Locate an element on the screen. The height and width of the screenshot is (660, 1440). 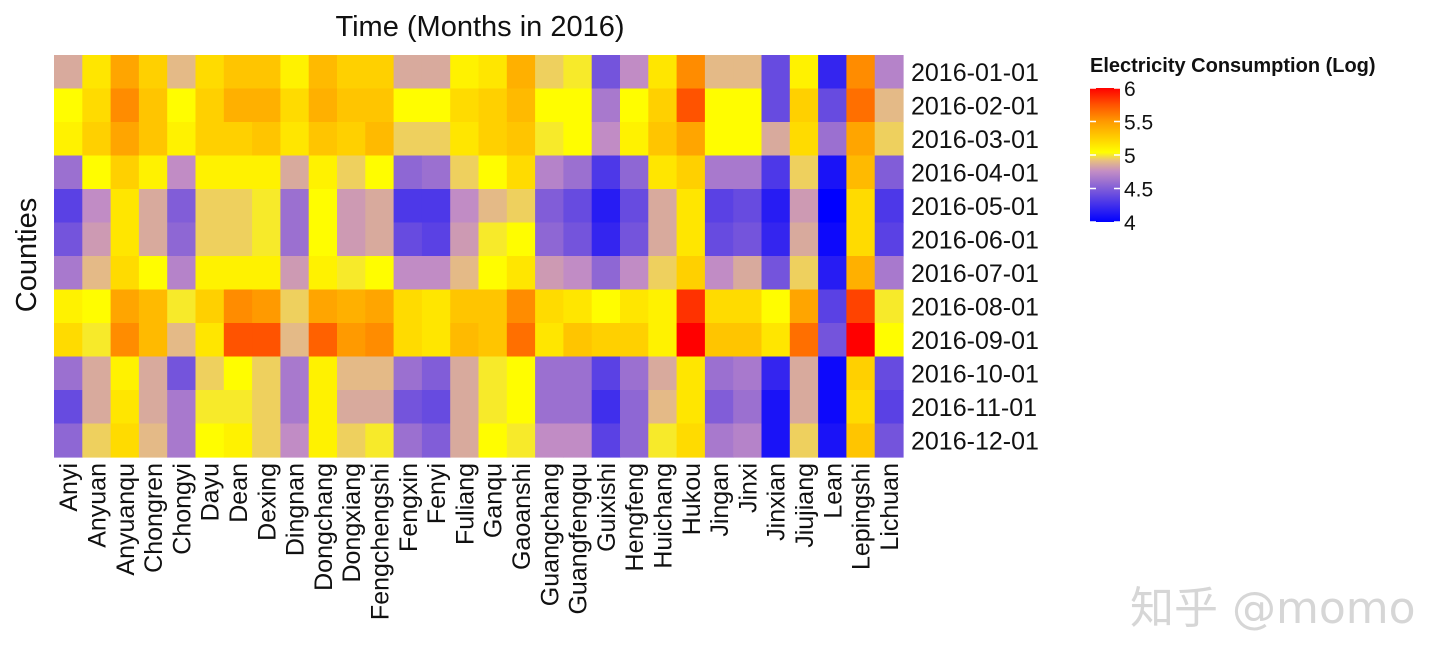
y-tick-label: 2016-11-01 is located at coordinates (974, 408).